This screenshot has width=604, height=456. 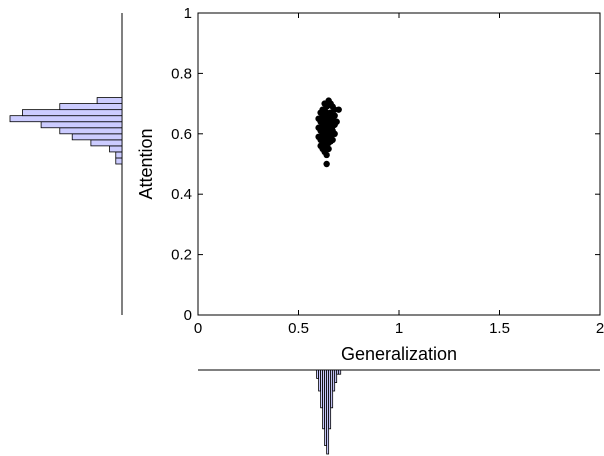 I want to click on x-tick-label: 1, so click(x=399, y=328).